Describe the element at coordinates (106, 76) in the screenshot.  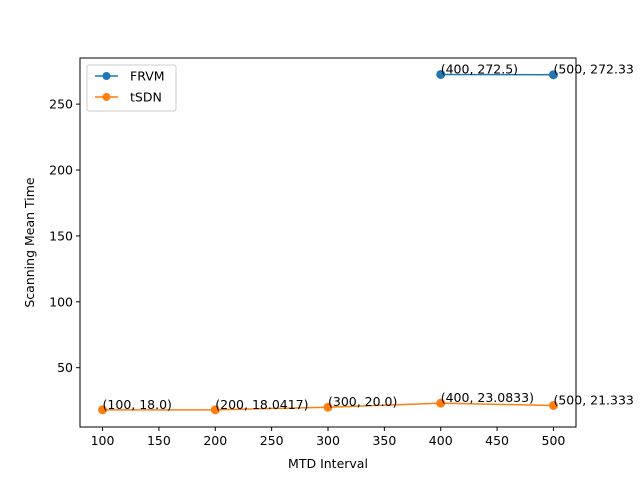
I see `legend-marker-frvm` at that location.